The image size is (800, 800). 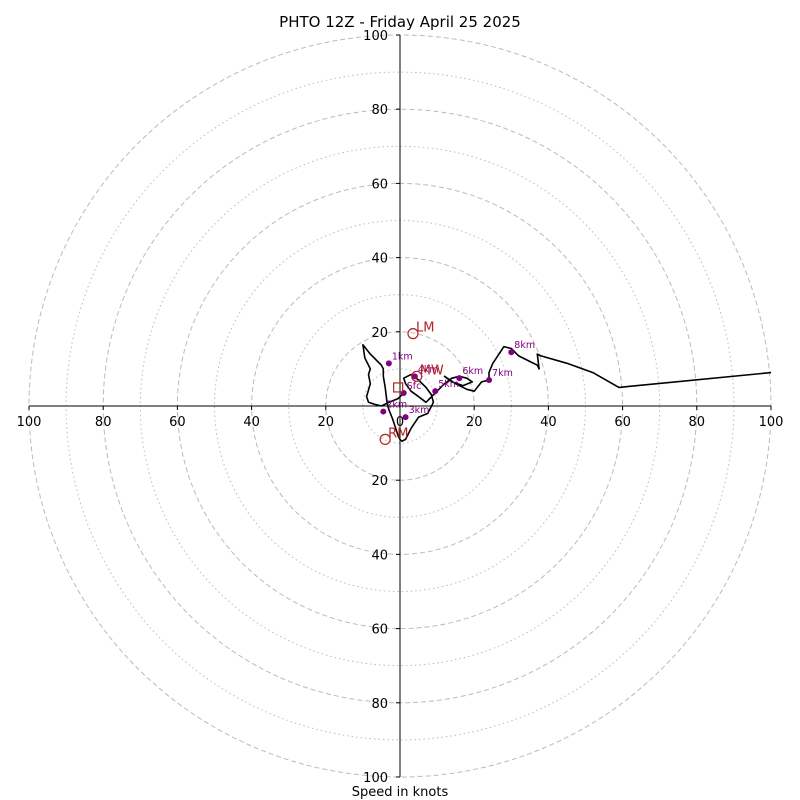 What do you see at coordinates (435, 391) in the screenshot?
I see `height-marker-5km` at bounding box center [435, 391].